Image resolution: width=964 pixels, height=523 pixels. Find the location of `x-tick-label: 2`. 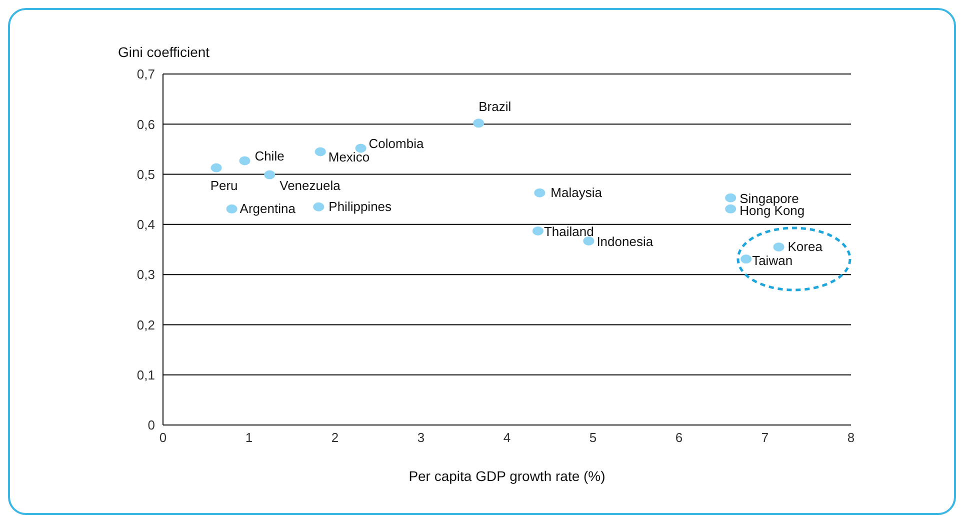

x-tick-label: 2 is located at coordinates (335, 438).